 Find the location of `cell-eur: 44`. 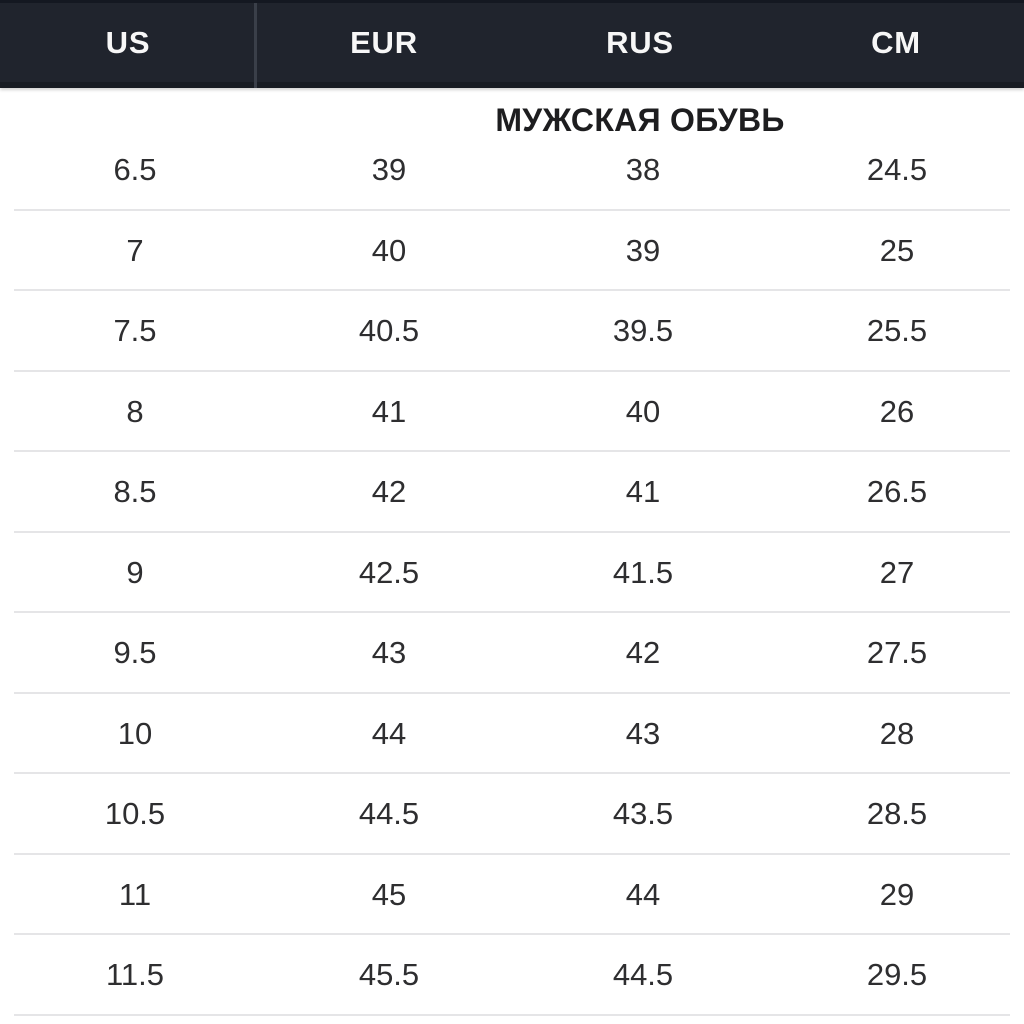

cell-eur: 44 is located at coordinates (389, 733).